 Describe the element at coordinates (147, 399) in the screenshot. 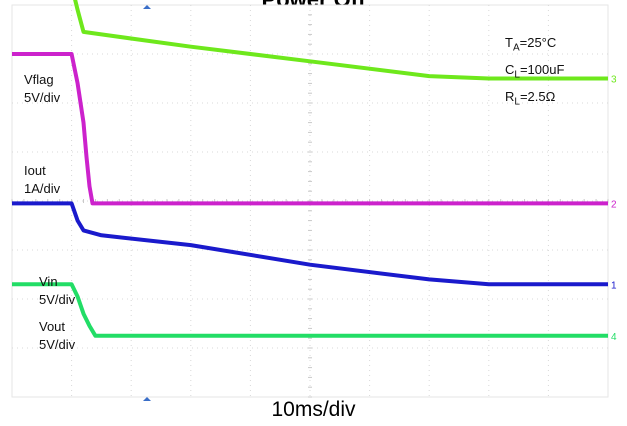

I see `trigger-marker-bottom` at that location.